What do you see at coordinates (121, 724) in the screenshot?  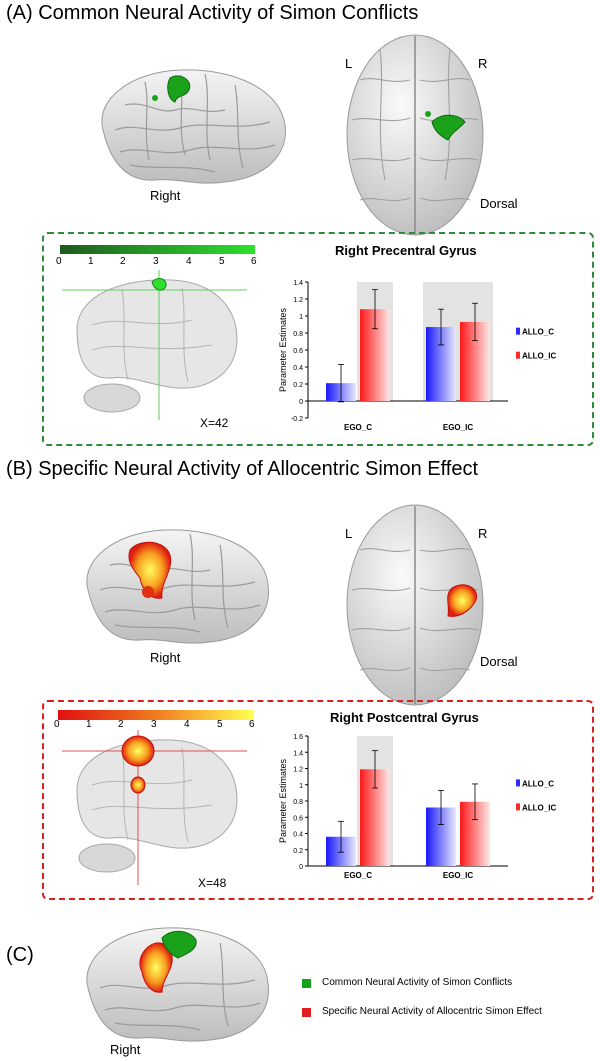 I see `cb-b-tick: 2` at bounding box center [121, 724].